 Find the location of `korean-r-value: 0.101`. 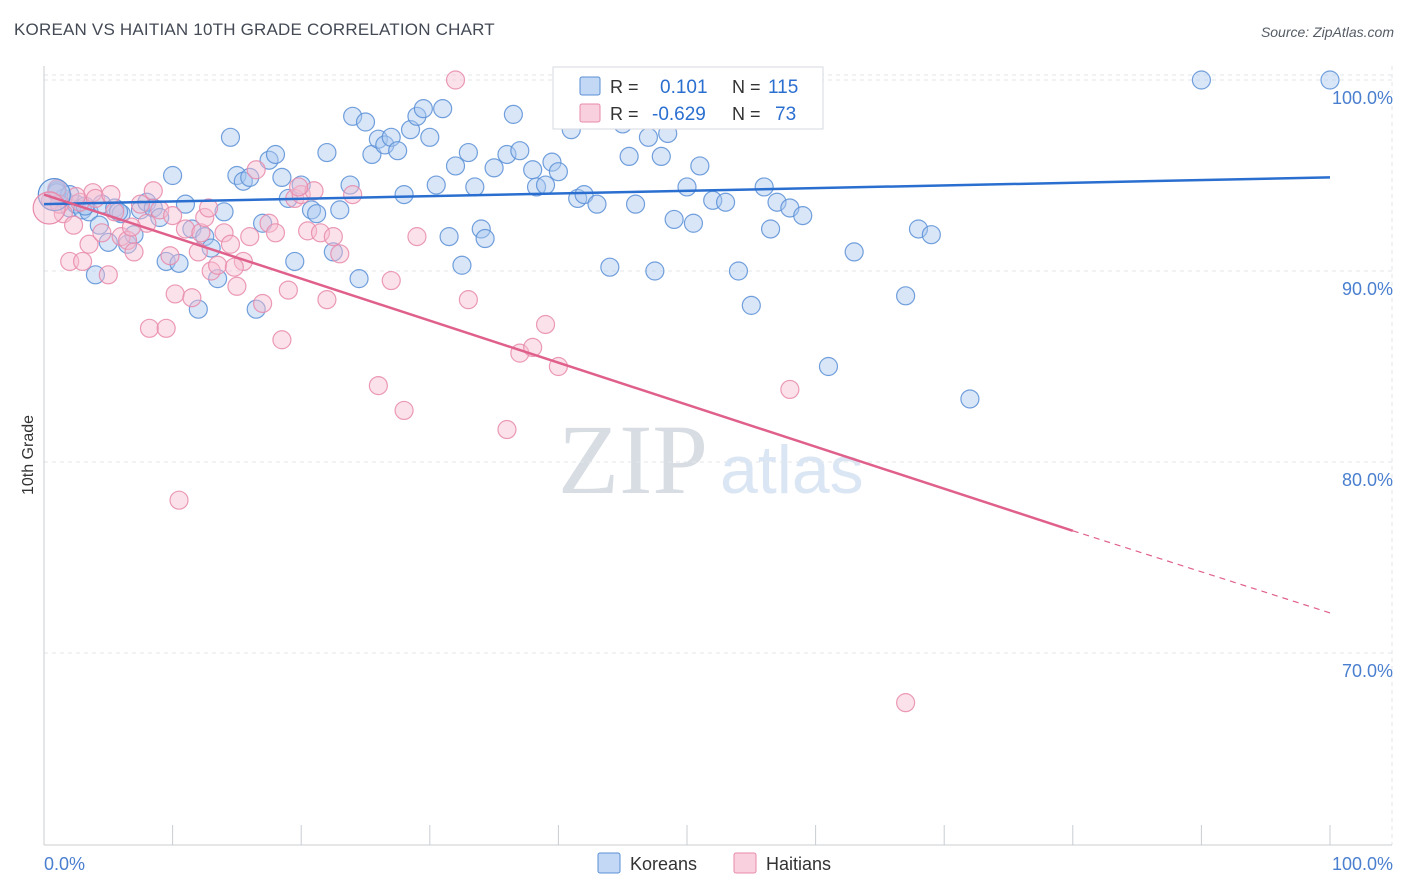

korean-r-value: 0.101 is located at coordinates (684, 87).